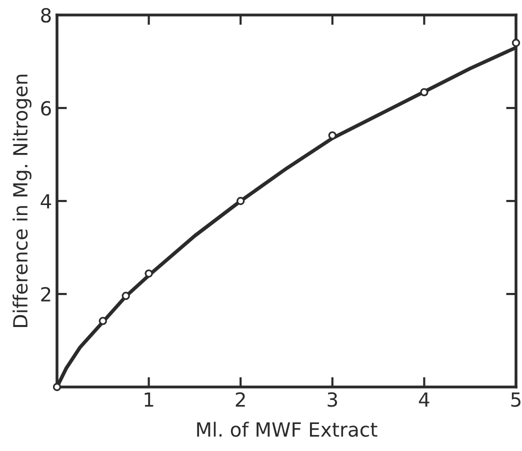 This screenshot has width=522, height=451. Describe the element at coordinates (287, 429) in the screenshot. I see `x-axis-title: Ml. of MWF Extract` at that location.